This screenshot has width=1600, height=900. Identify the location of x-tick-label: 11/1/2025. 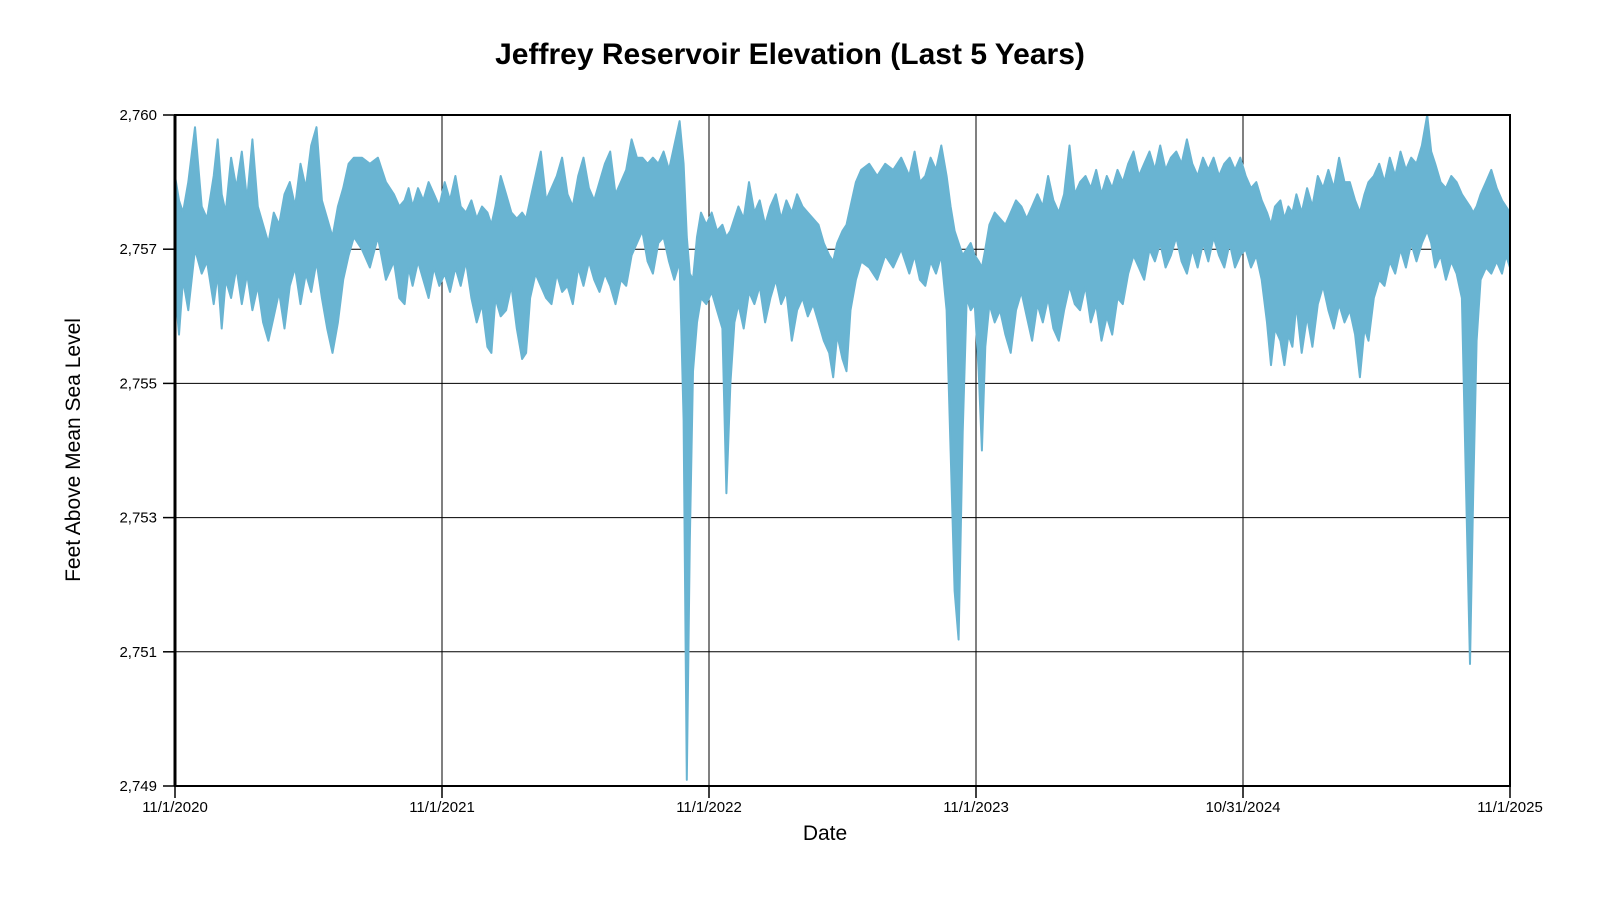
(1510, 807).